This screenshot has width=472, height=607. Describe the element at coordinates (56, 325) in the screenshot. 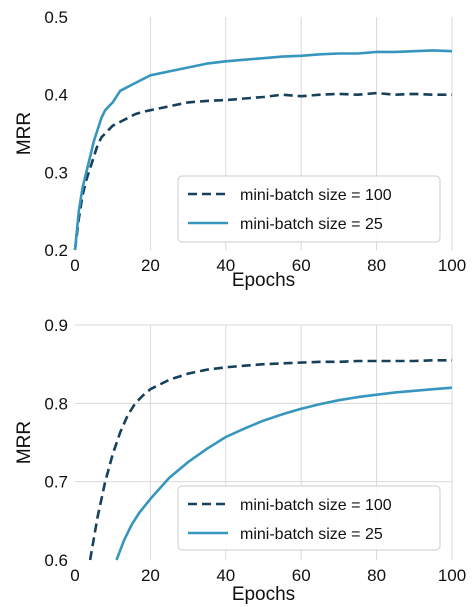

I see `y-tick-label: 0.9` at that location.